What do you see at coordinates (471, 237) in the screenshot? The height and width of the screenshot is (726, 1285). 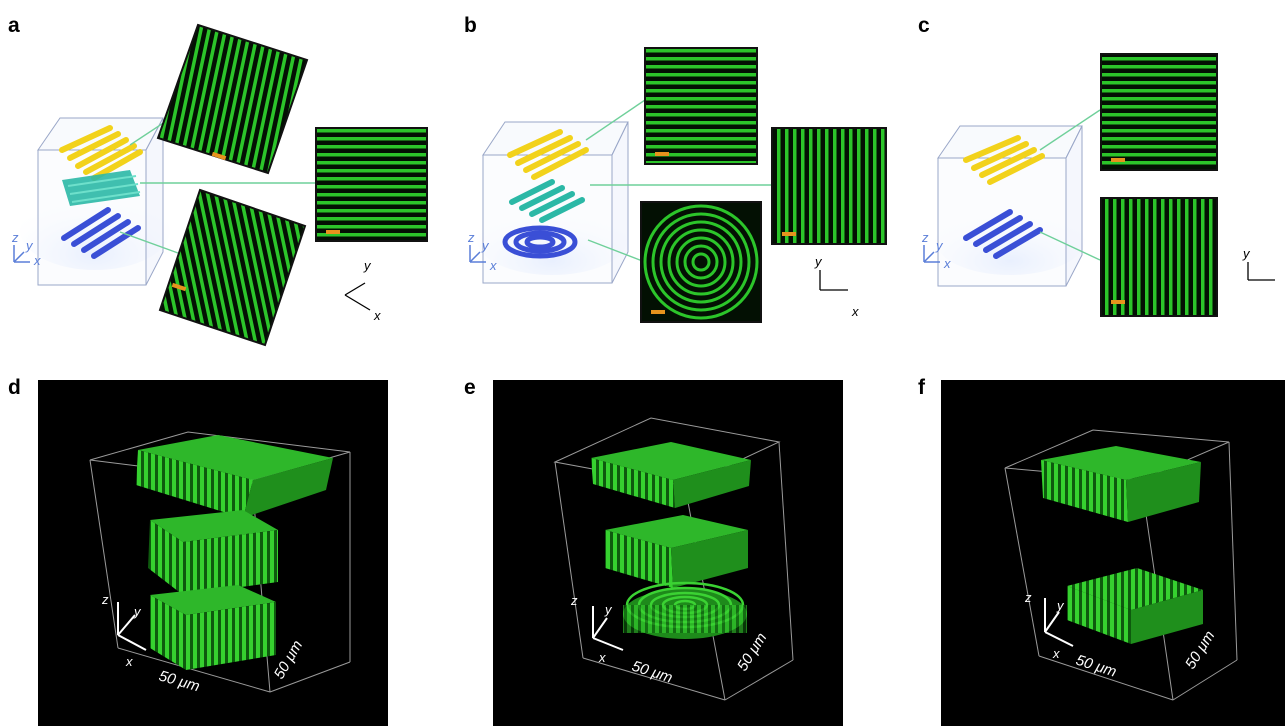 I see `panel-b-axis-z-blue: z` at bounding box center [471, 237].